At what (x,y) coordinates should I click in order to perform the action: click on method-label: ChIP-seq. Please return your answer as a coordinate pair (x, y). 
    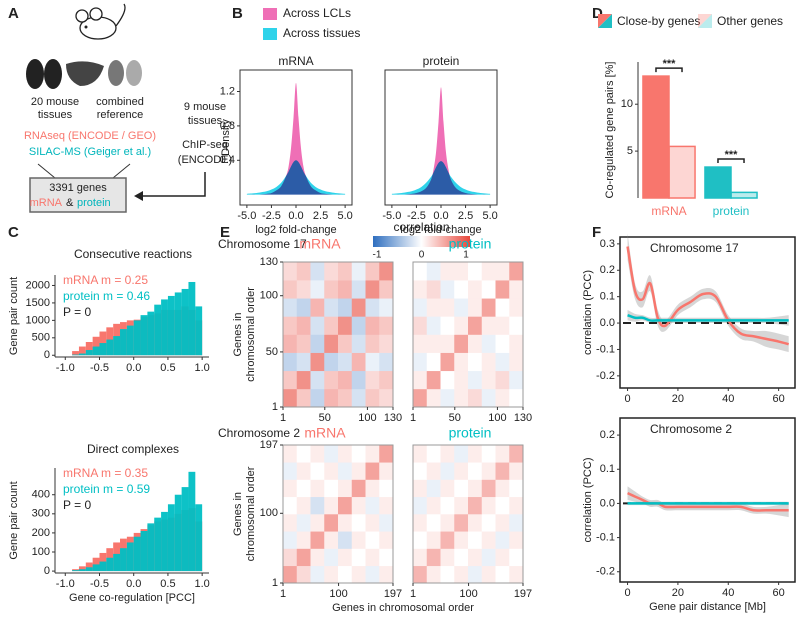
    Looking at the image, I should click on (205, 145).